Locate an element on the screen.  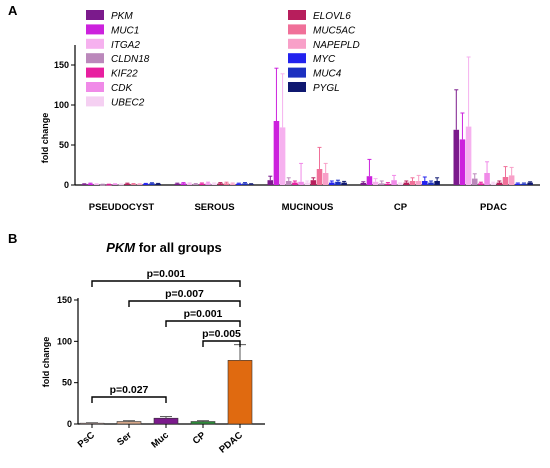
legend-swatch-pygl is located at coordinates (297, 87).